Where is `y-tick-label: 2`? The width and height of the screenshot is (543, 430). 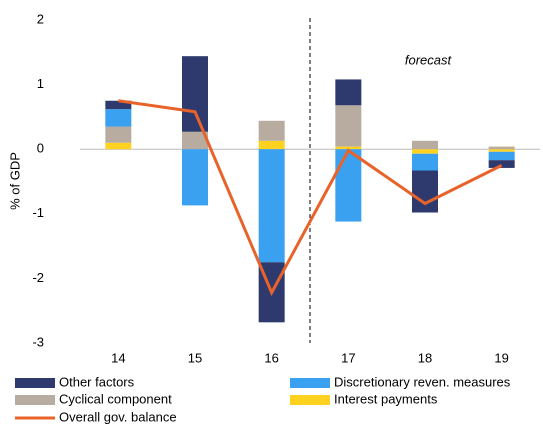 y-tick-label: 2 is located at coordinates (40, 18).